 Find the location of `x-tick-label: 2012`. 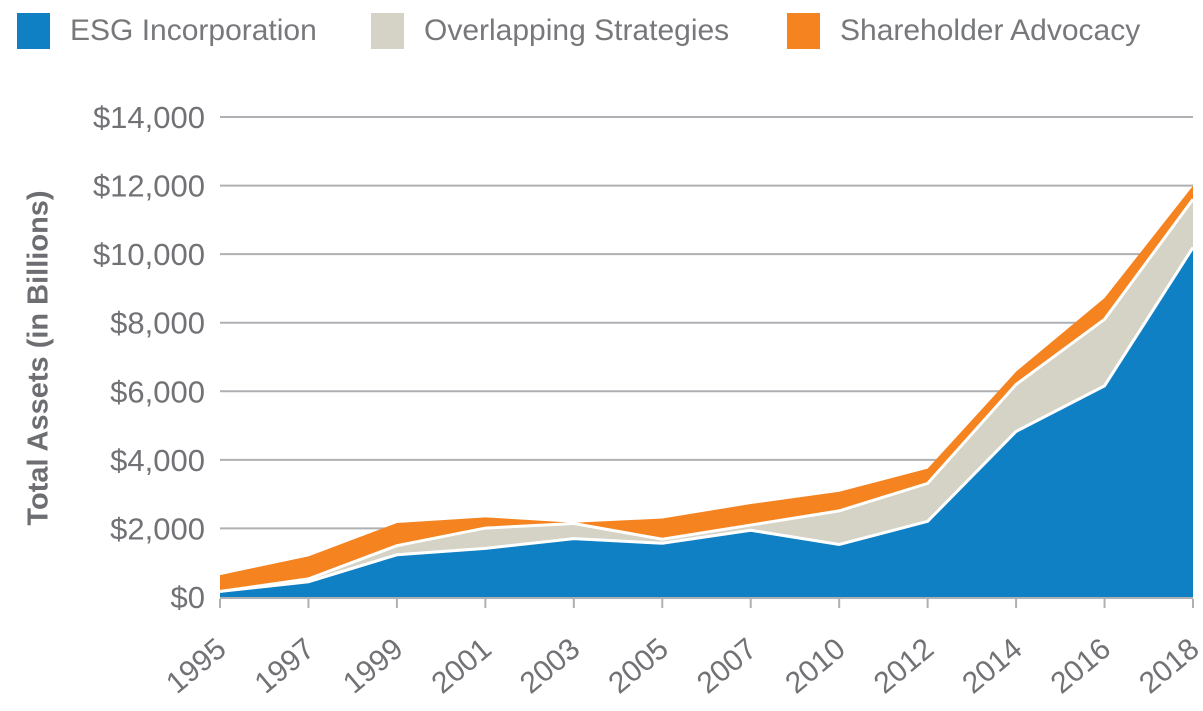

x-tick-label: 2012 is located at coordinates (904, 666).